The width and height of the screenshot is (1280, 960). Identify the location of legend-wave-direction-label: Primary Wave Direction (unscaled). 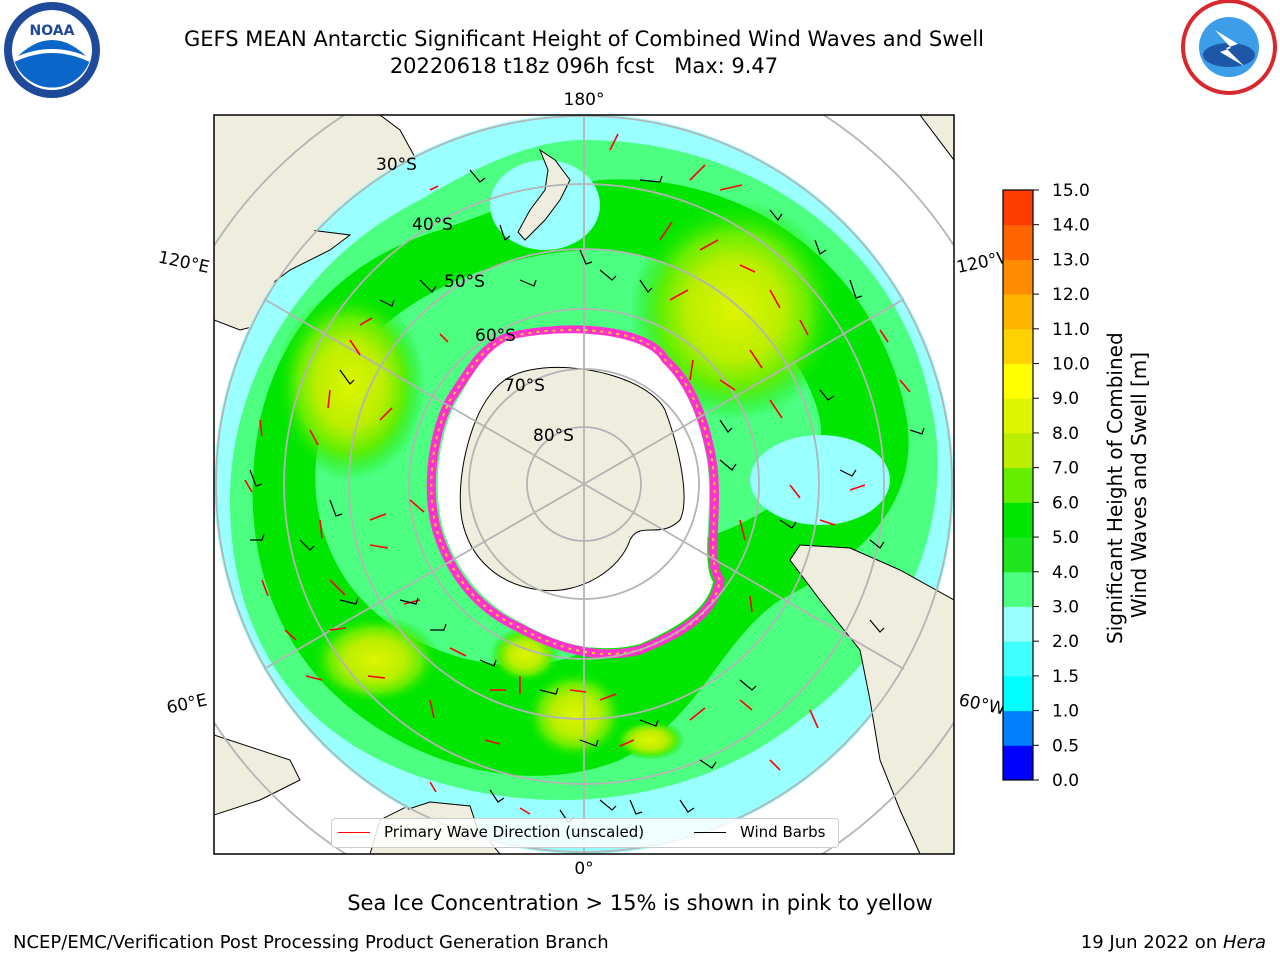
(514, 832).